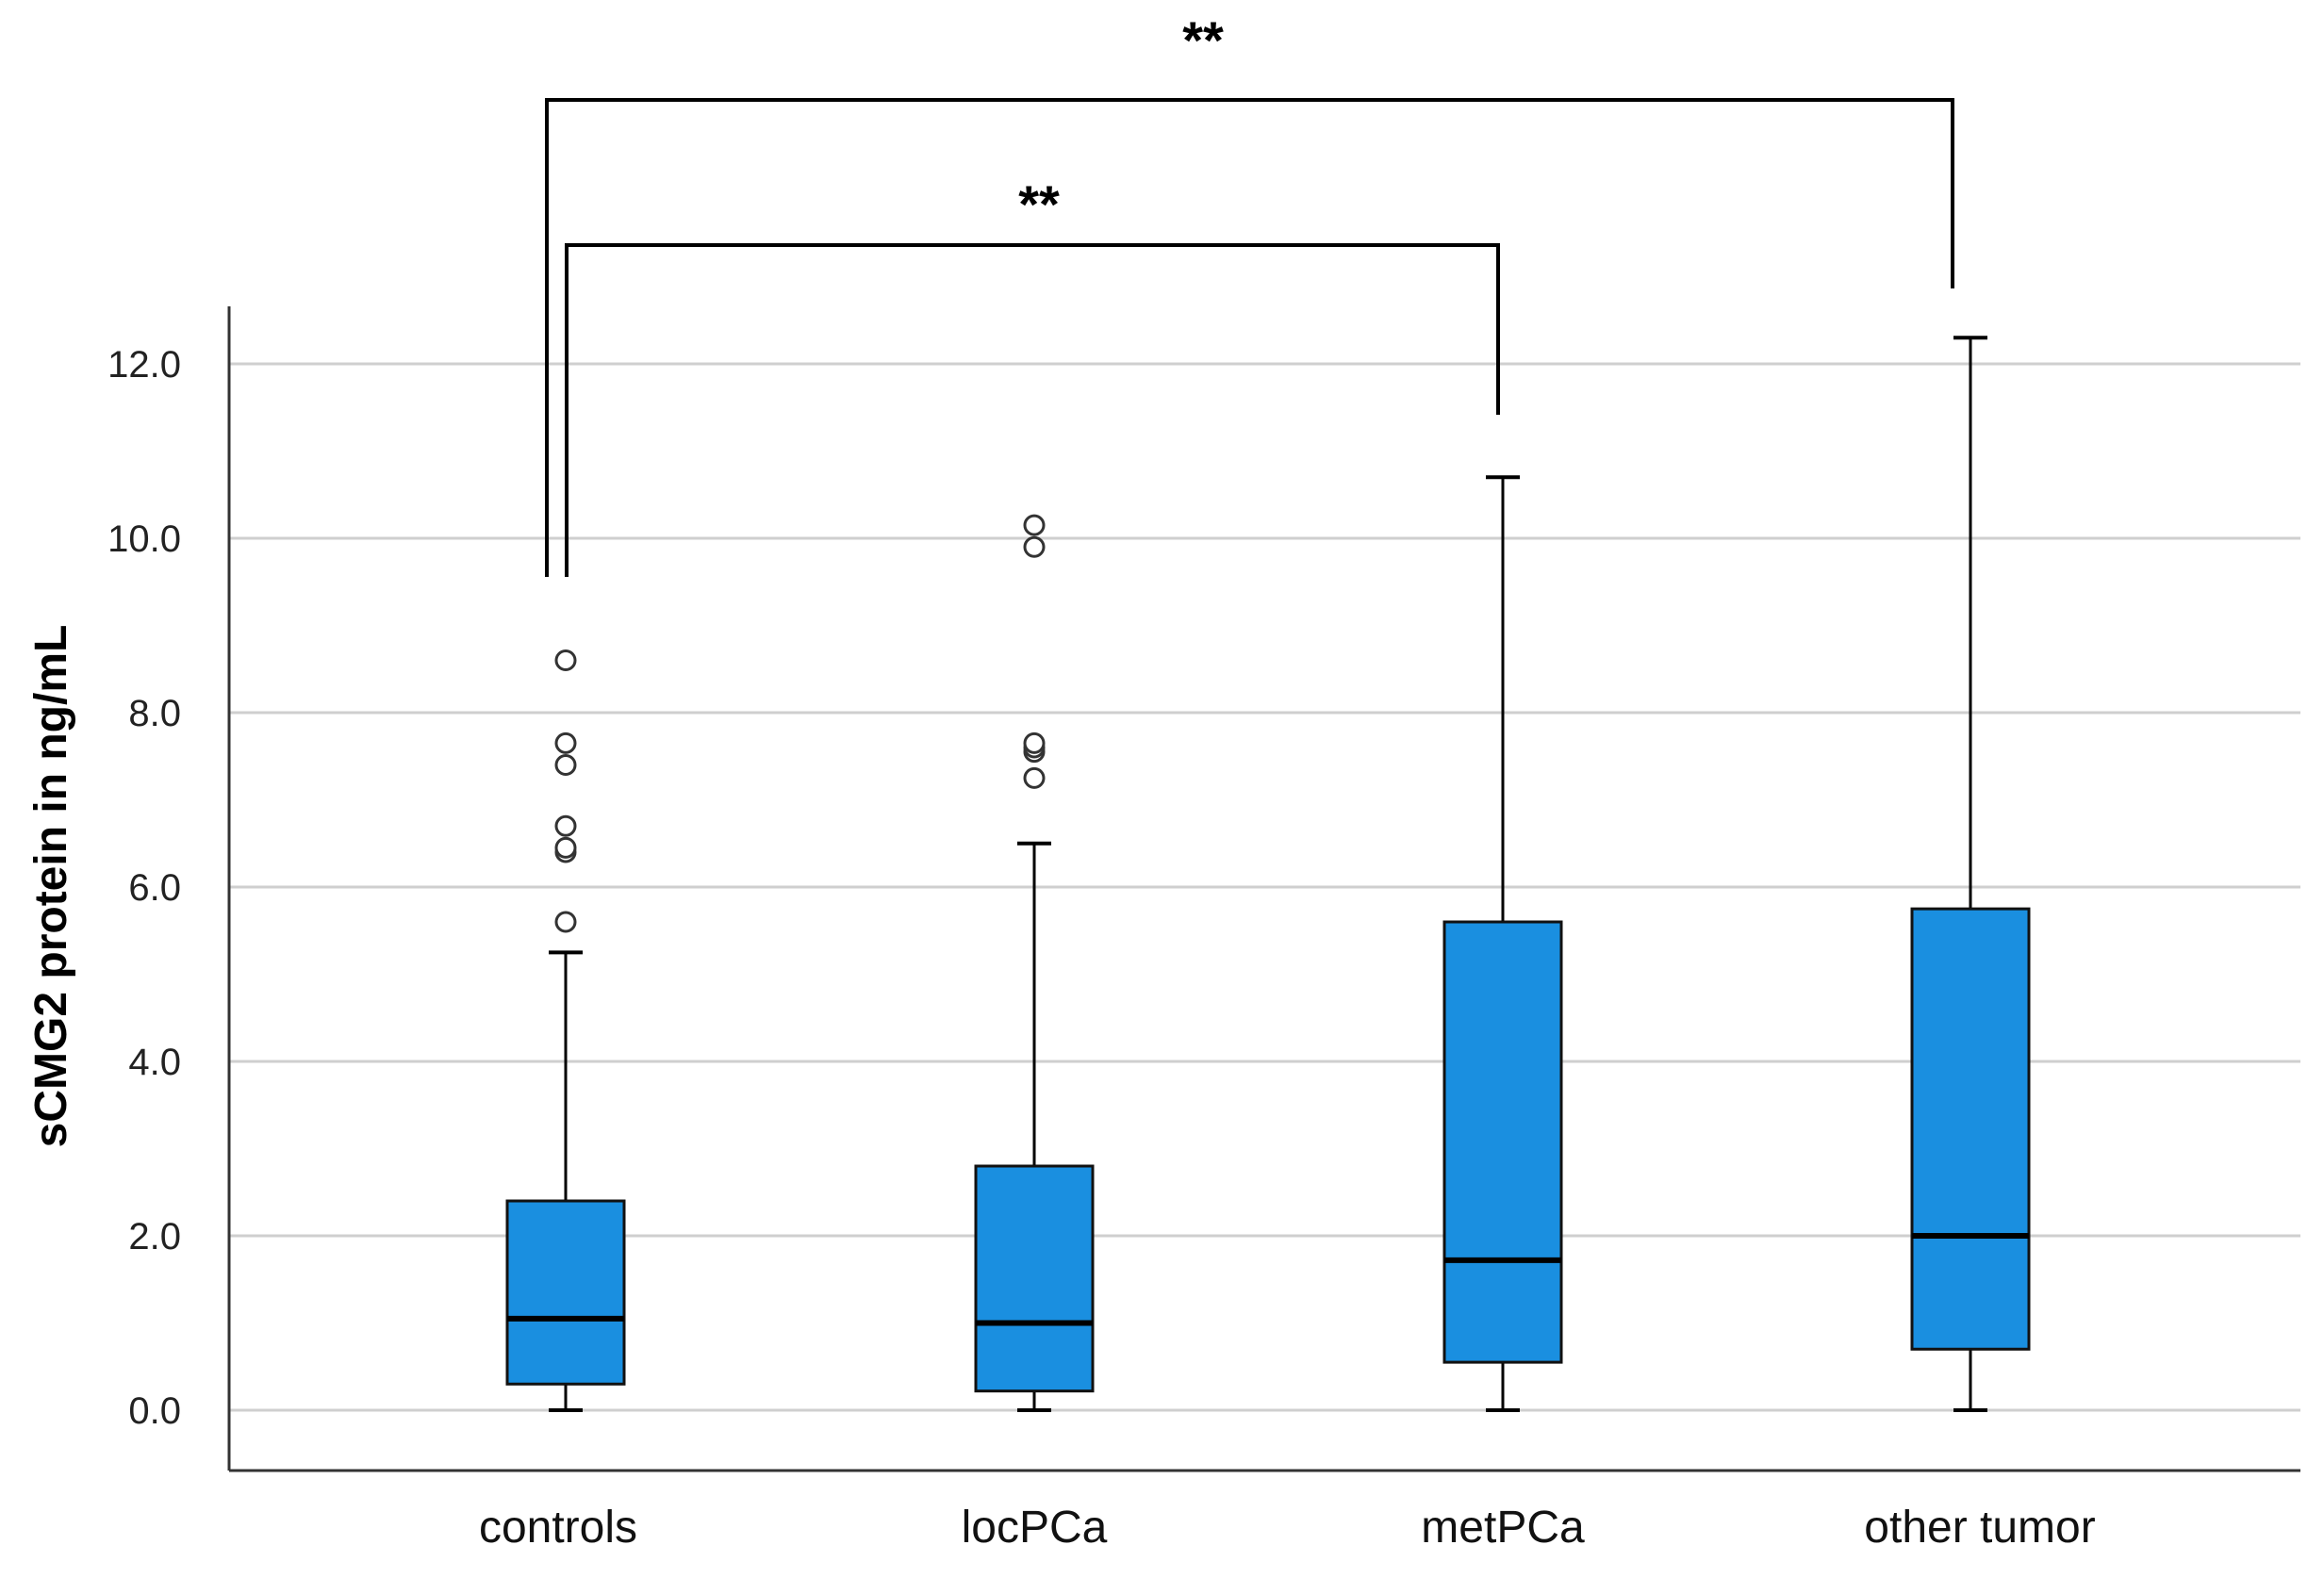 Image resolution: width=2324 pixels, height=1578 pixels. I want to click on y-tick-label: 2.0, so click(155, 1237).